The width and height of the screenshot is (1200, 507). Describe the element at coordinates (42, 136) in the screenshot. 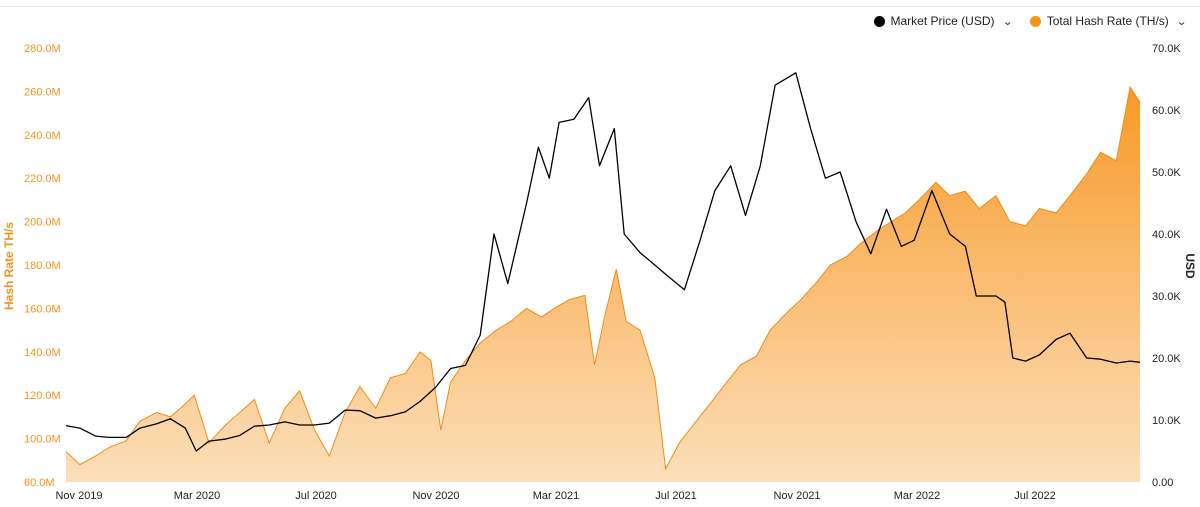

I see `left-axis-tick-label: 240.0M` at that location.